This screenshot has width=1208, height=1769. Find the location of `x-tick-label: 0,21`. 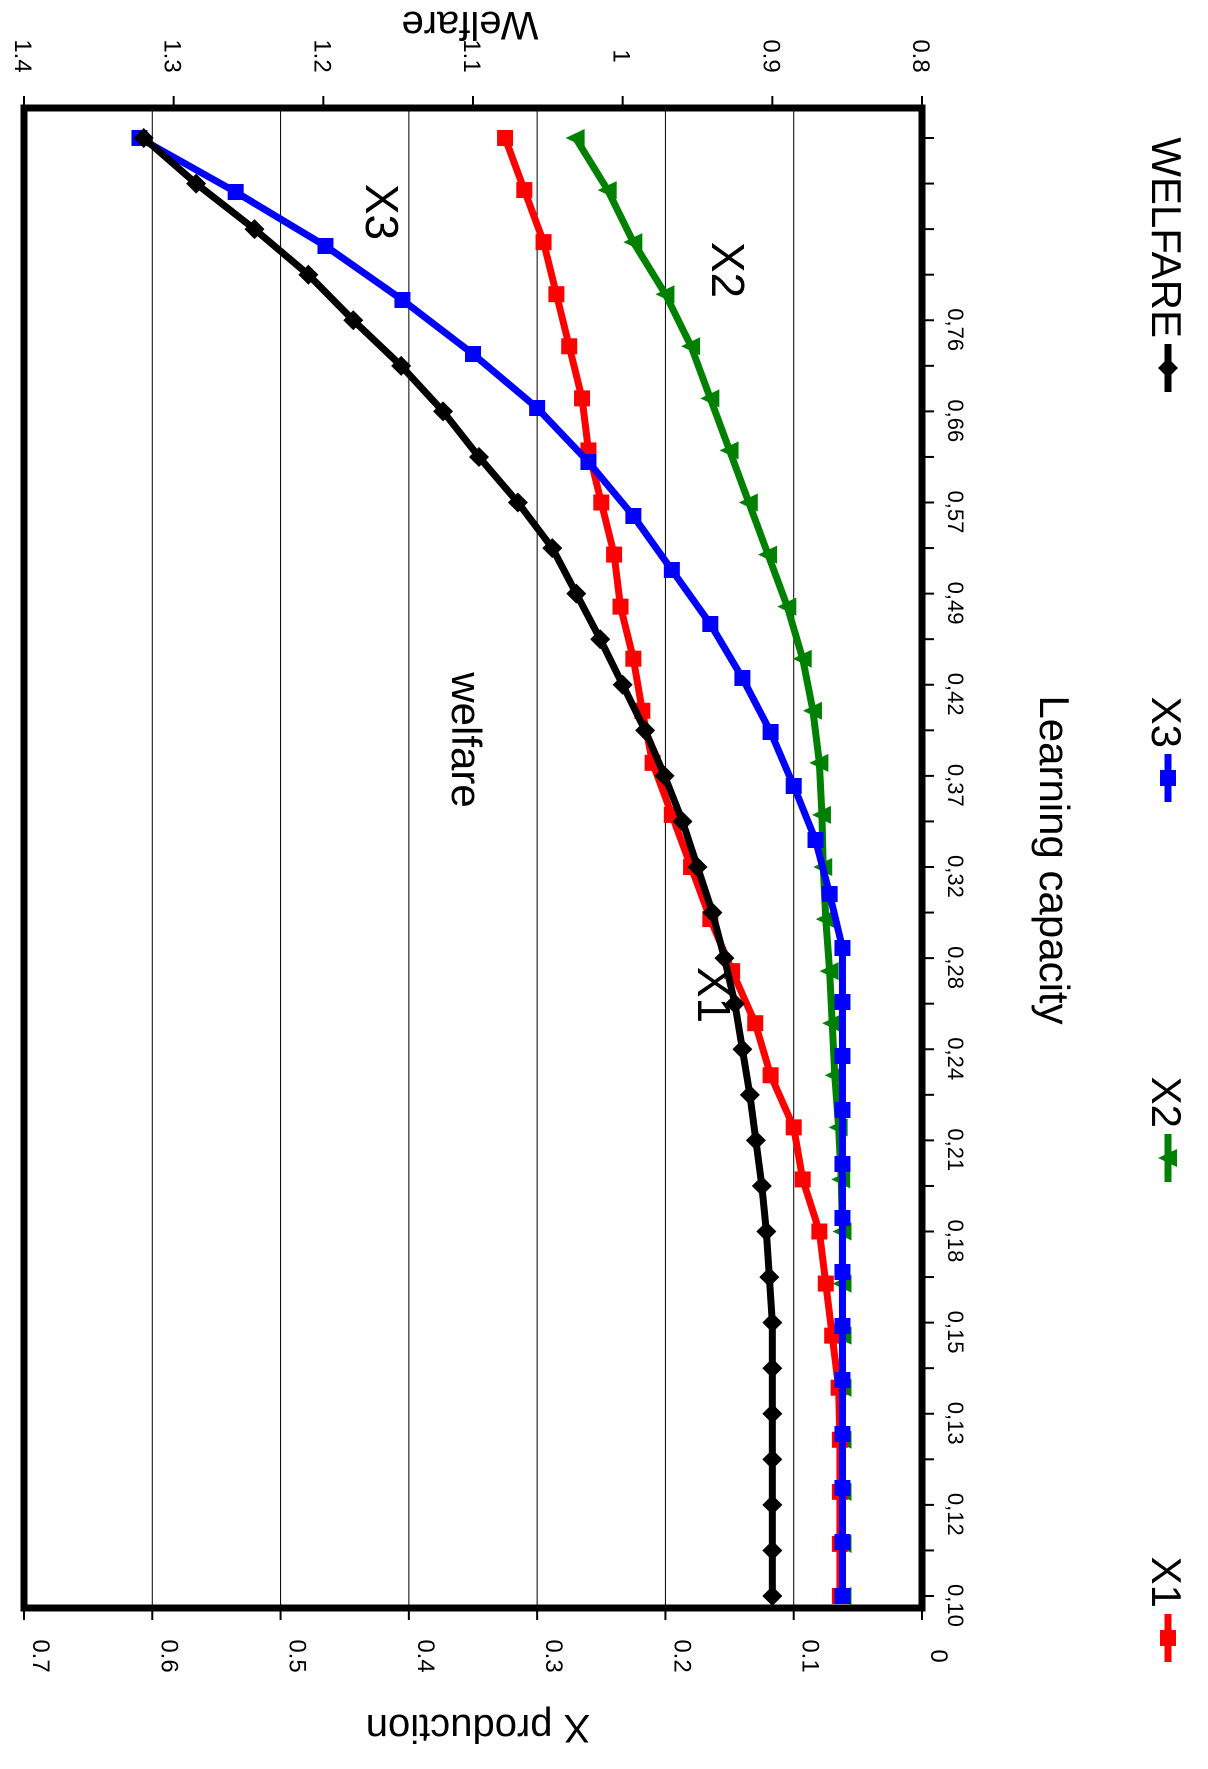

x-tick-label: 0,21 is located at coordinates (955, 1149).